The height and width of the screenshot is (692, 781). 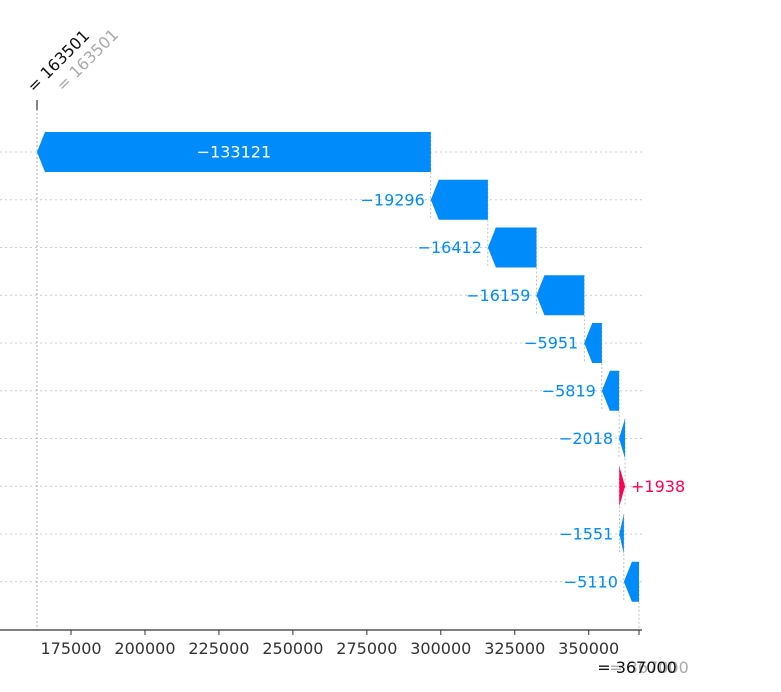 What do you see at coordinates (70, 648) in the screenshot?
I see `x-tick-label-0: 175000` at bounding box center [70, 648].